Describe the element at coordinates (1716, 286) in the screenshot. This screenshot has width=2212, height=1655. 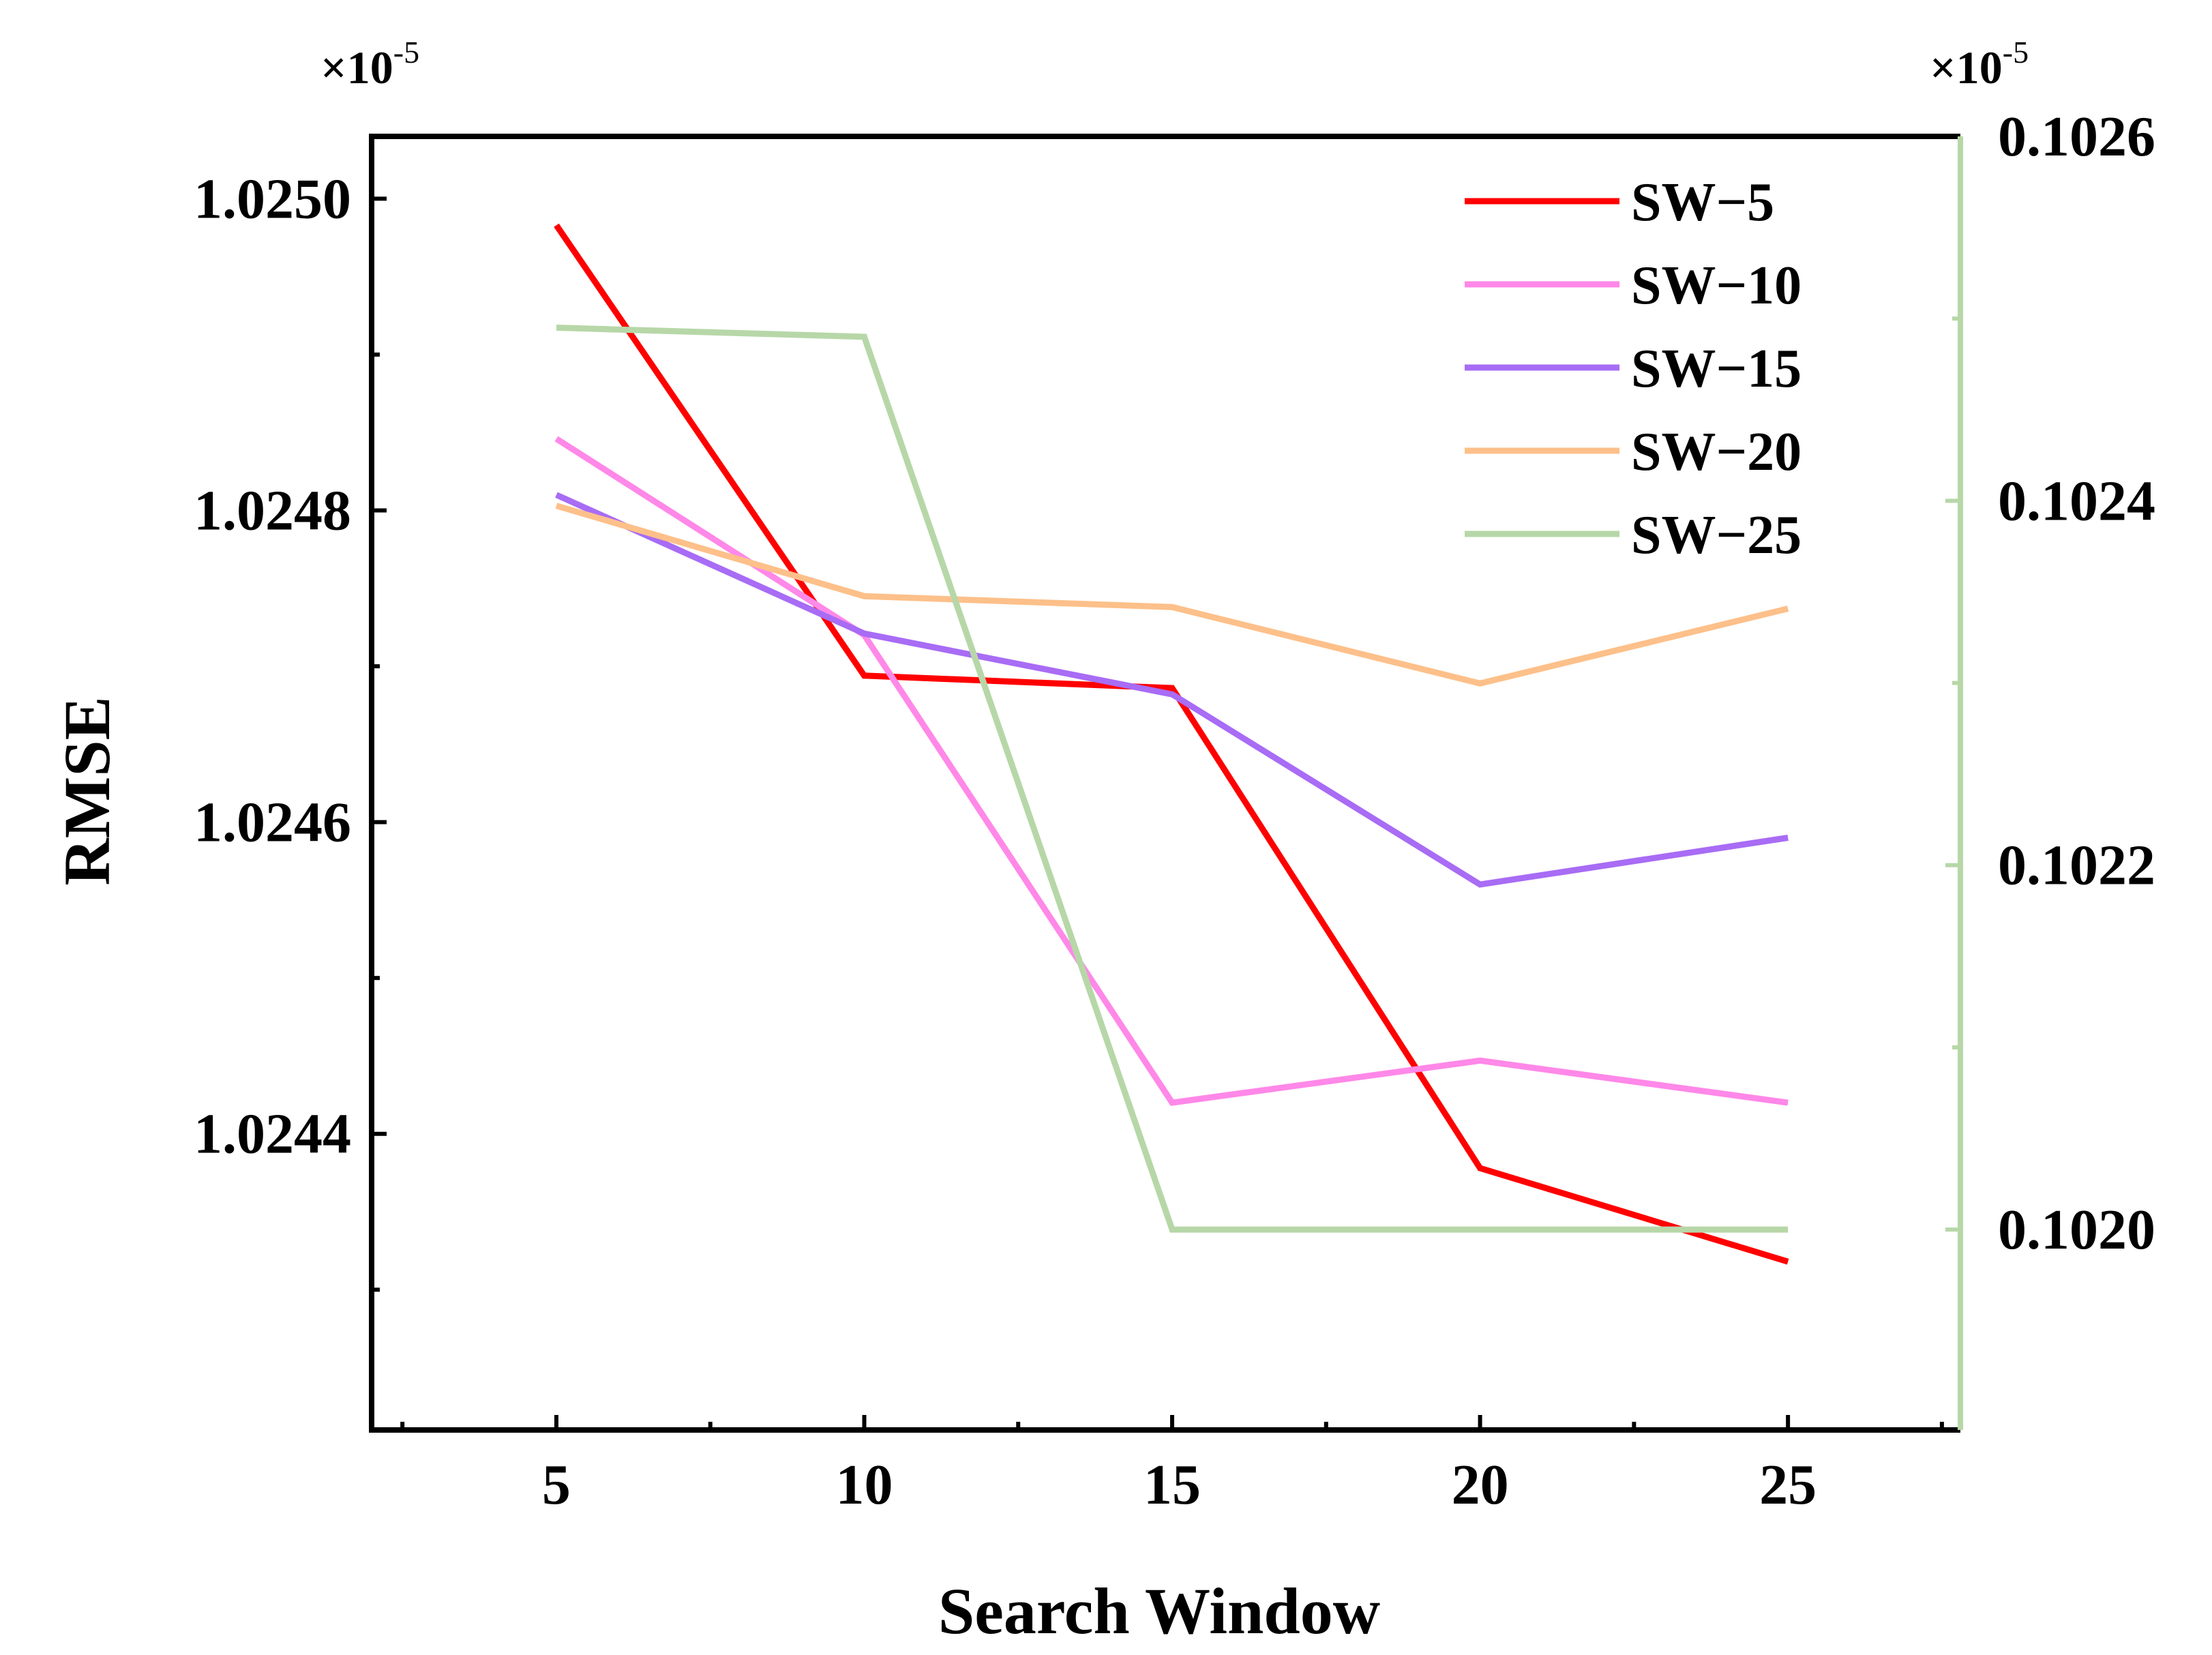
I see `legend-label: SW−10` at that location.